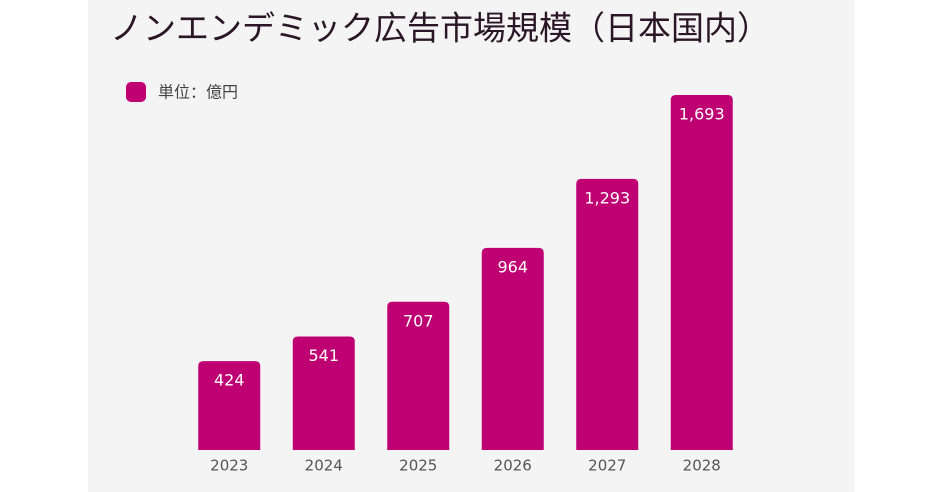  Describe the element at coordinates (229, 466) in the screenshot. I see `x-tick-label: 2023` at that location.